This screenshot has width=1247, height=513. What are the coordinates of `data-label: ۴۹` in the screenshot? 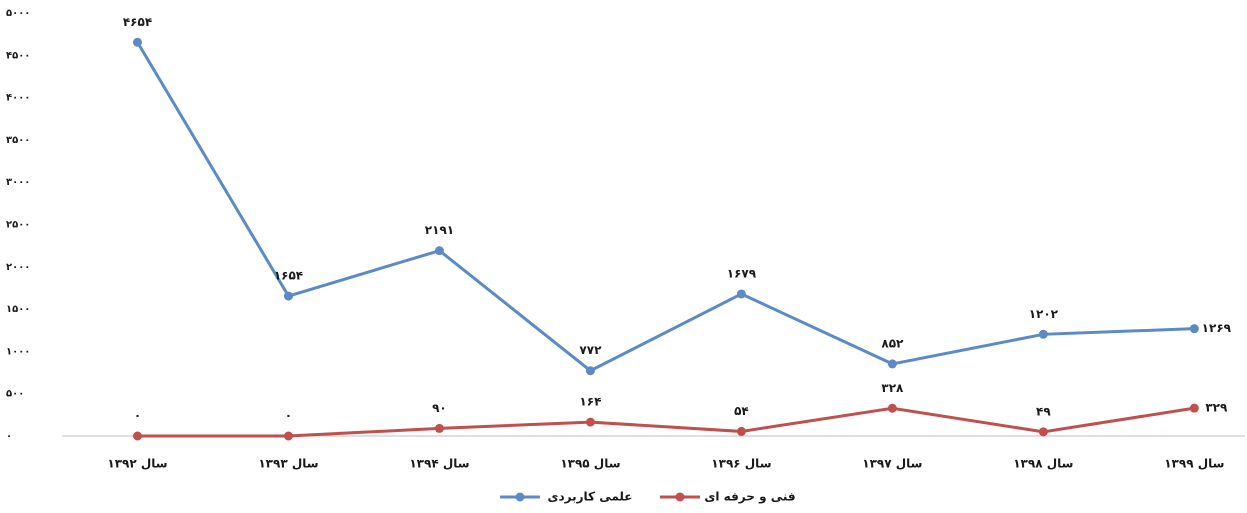 It's located at (1043, 411).